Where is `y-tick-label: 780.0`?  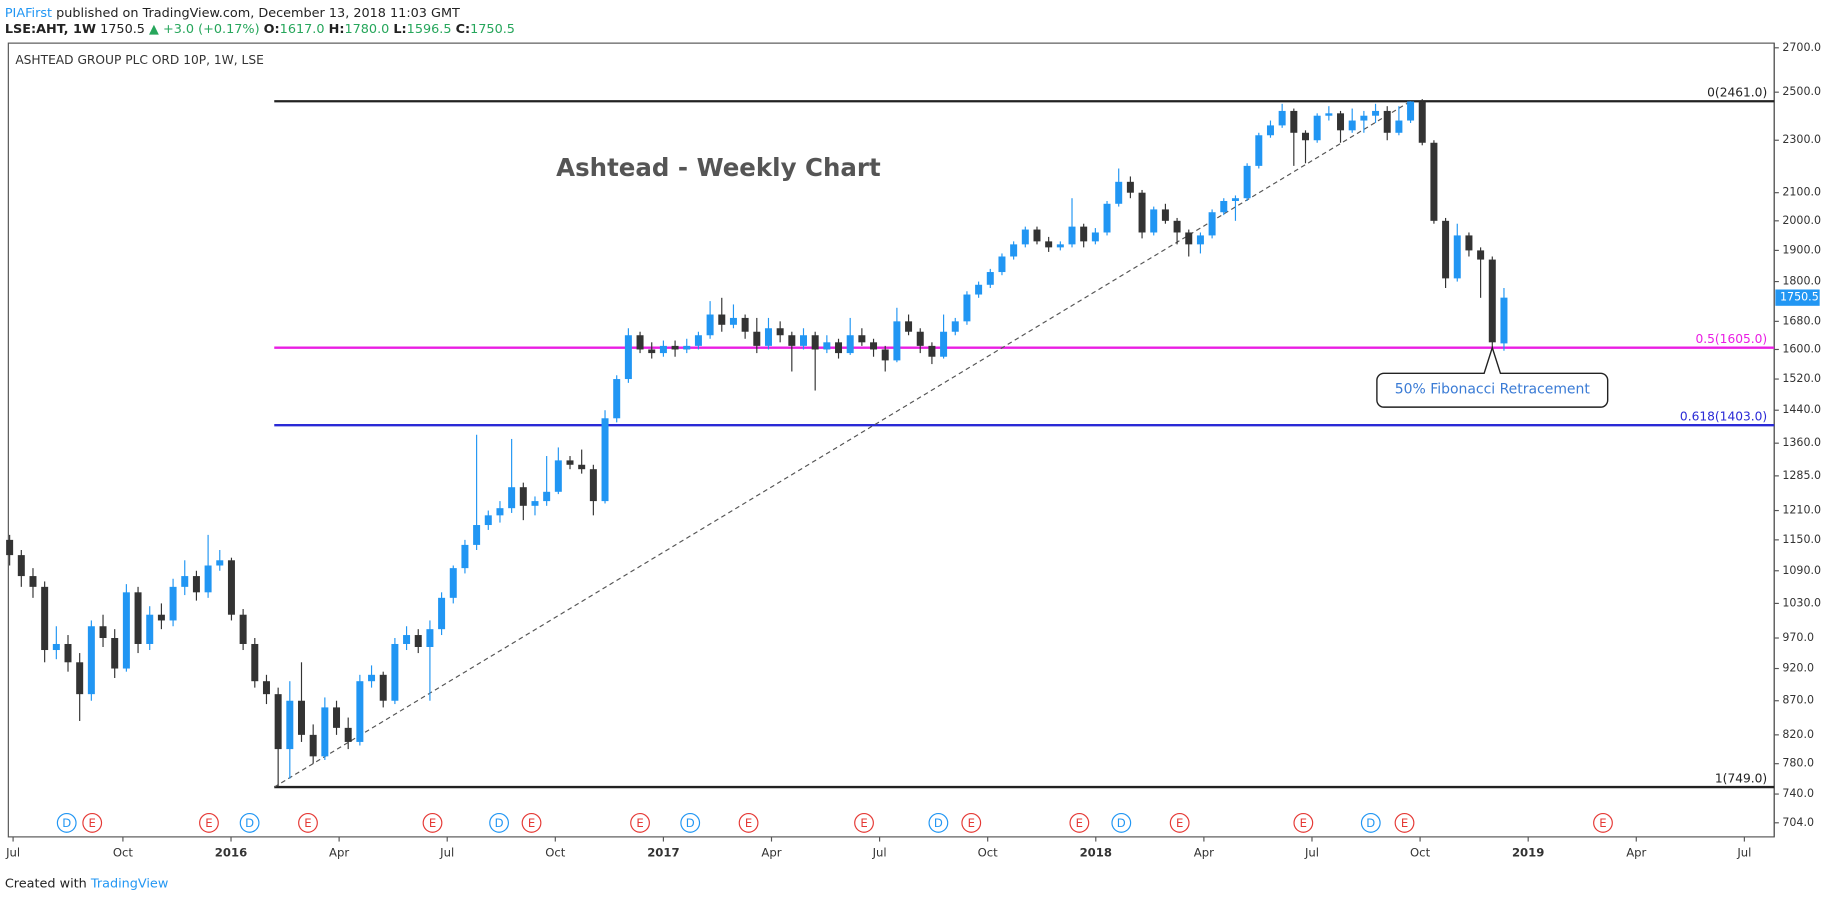 y-tick-label: 780.0 is located at coordinates (1798, 763).